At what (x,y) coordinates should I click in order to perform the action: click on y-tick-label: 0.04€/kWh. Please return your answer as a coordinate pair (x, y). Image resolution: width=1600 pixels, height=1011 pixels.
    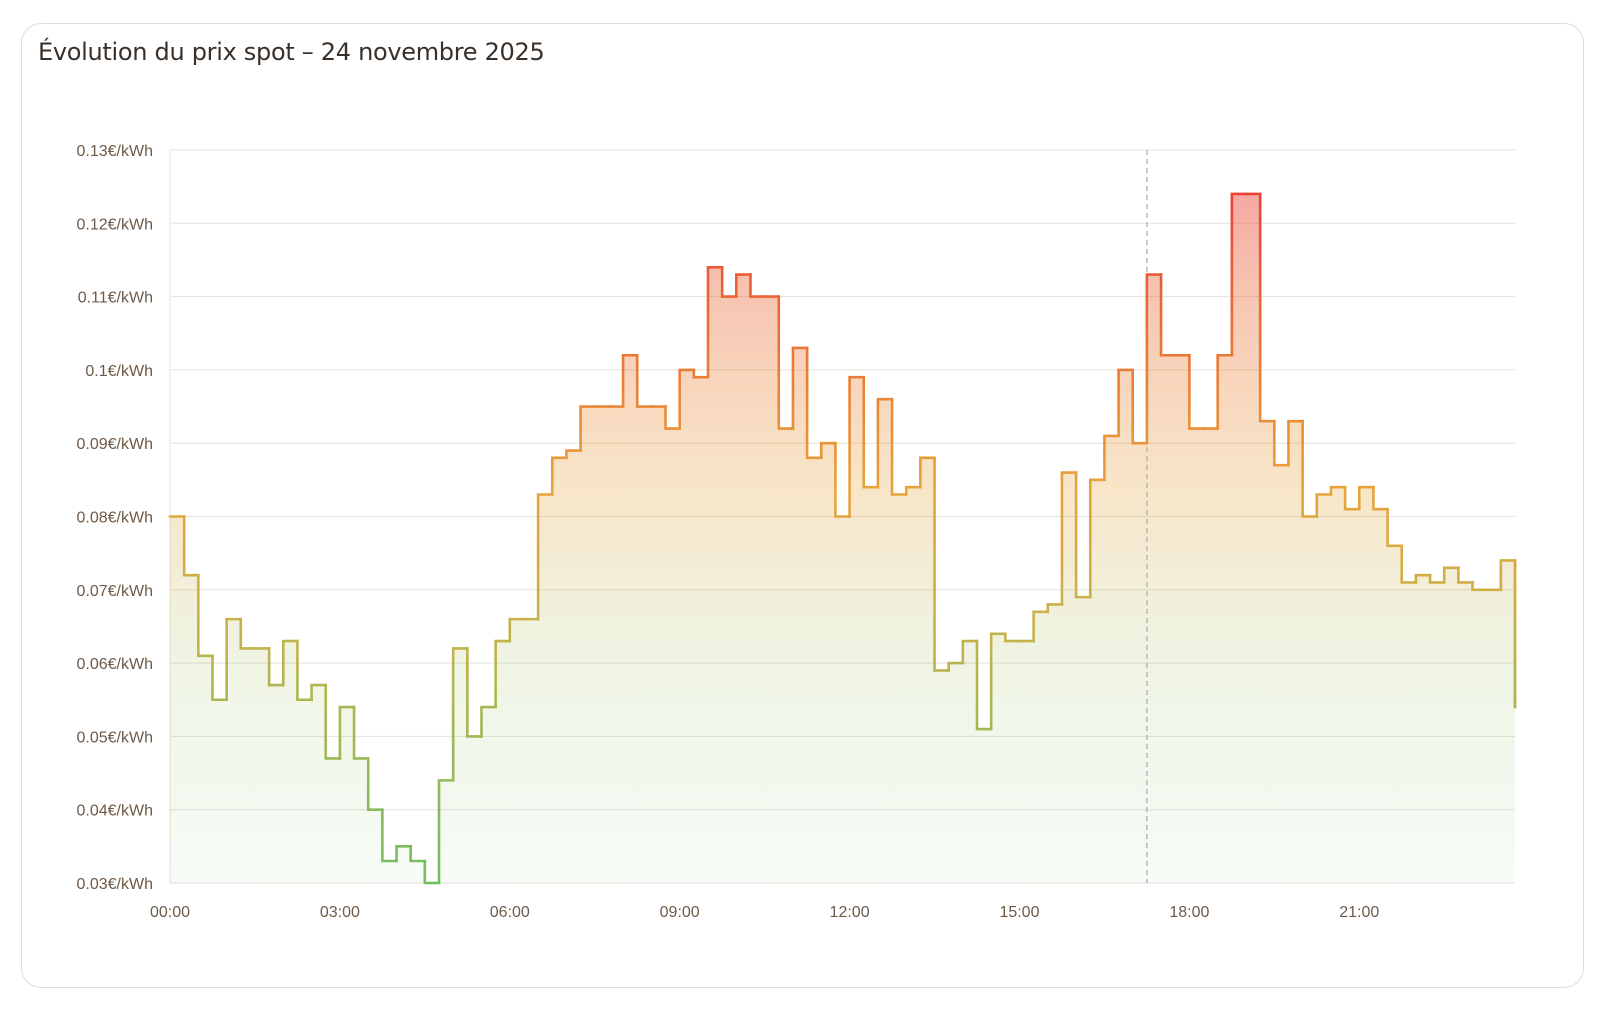
    Looking at the image, I should click on (115, 811).